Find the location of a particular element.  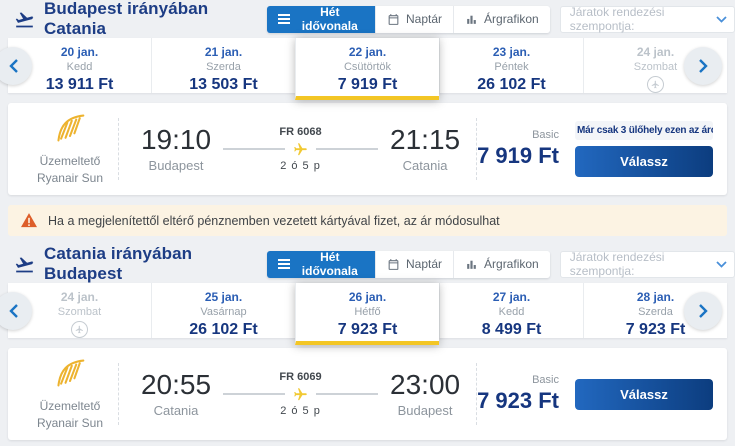

date-tab: 23 jan. Péntek 26 102 Ft is located at coordinates (511, 65).